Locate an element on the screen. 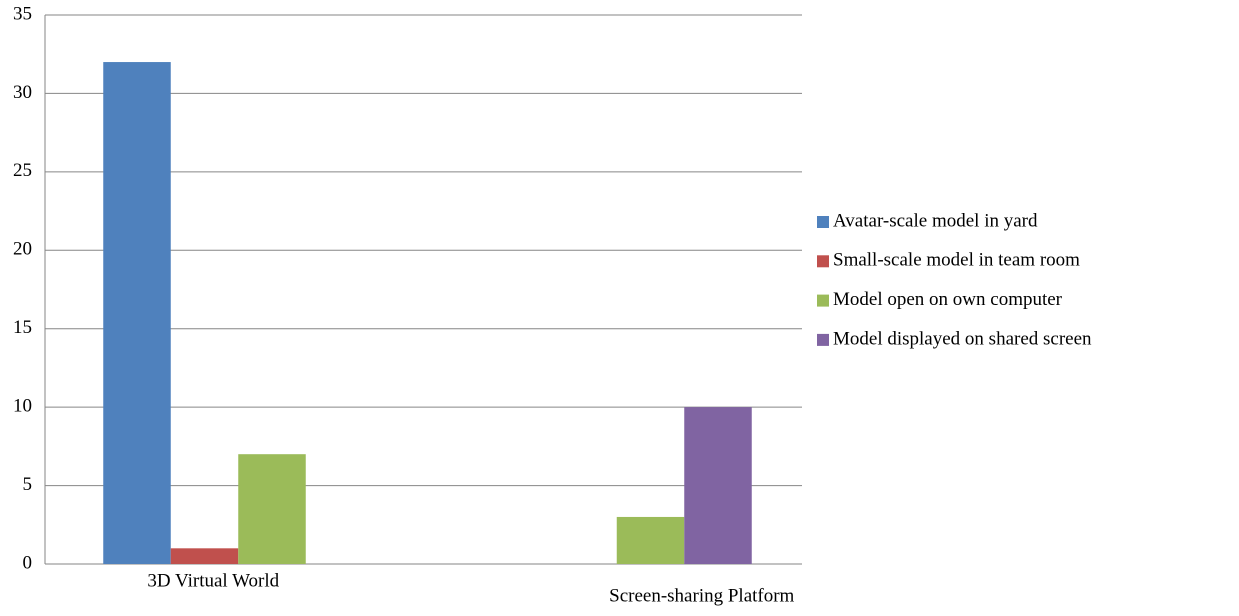 The height and width of the screenshot is (616, 1239). y-tick-label: 20 is located at coordinates (22, 249).